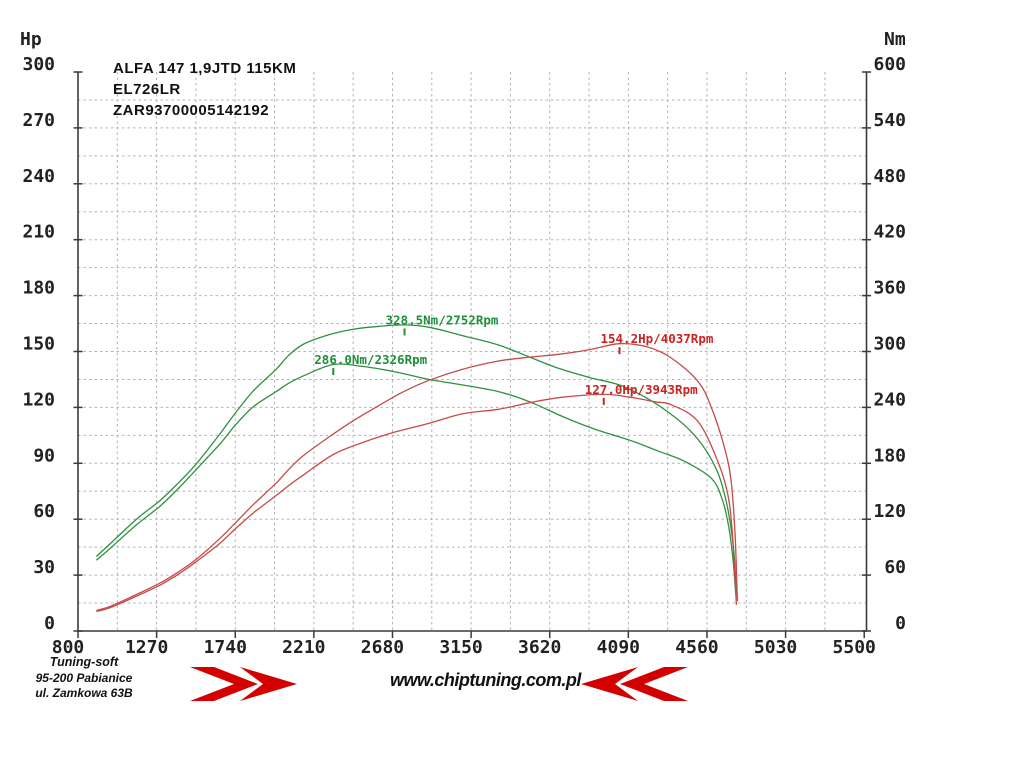 The width and height of the screenshot is (1024, 768). I want to click on right-tick-label: 360, so click(889, 288).